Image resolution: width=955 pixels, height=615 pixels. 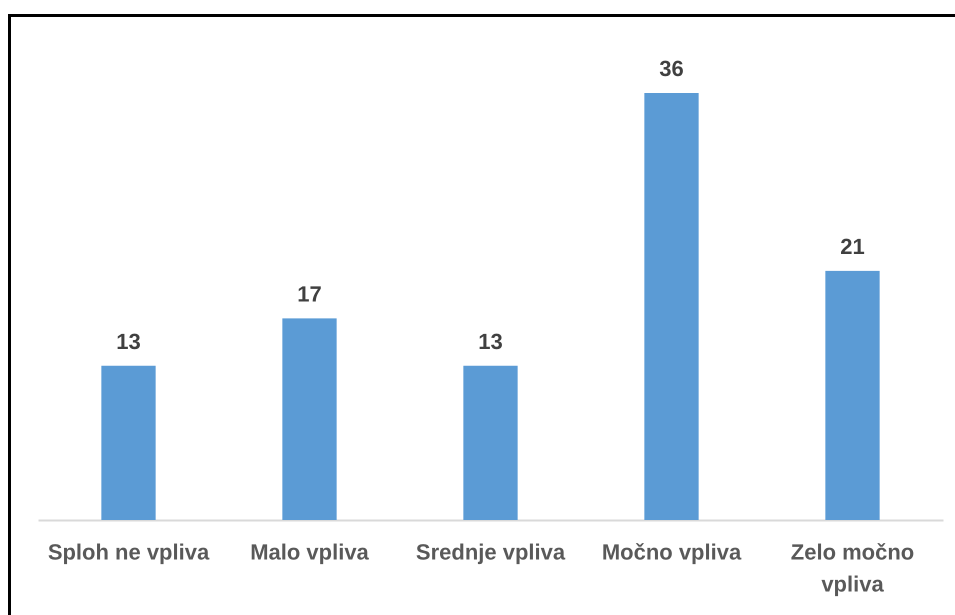 I want to click on data-label: 17, so click(x=309, y=293).